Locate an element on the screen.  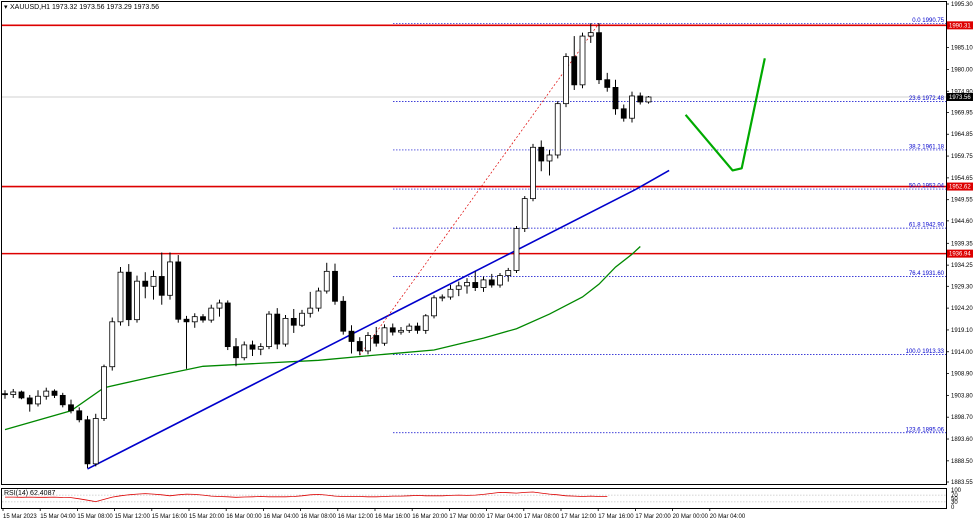
price-tick-label: 1924.20 is located at coordinates (962, 309).